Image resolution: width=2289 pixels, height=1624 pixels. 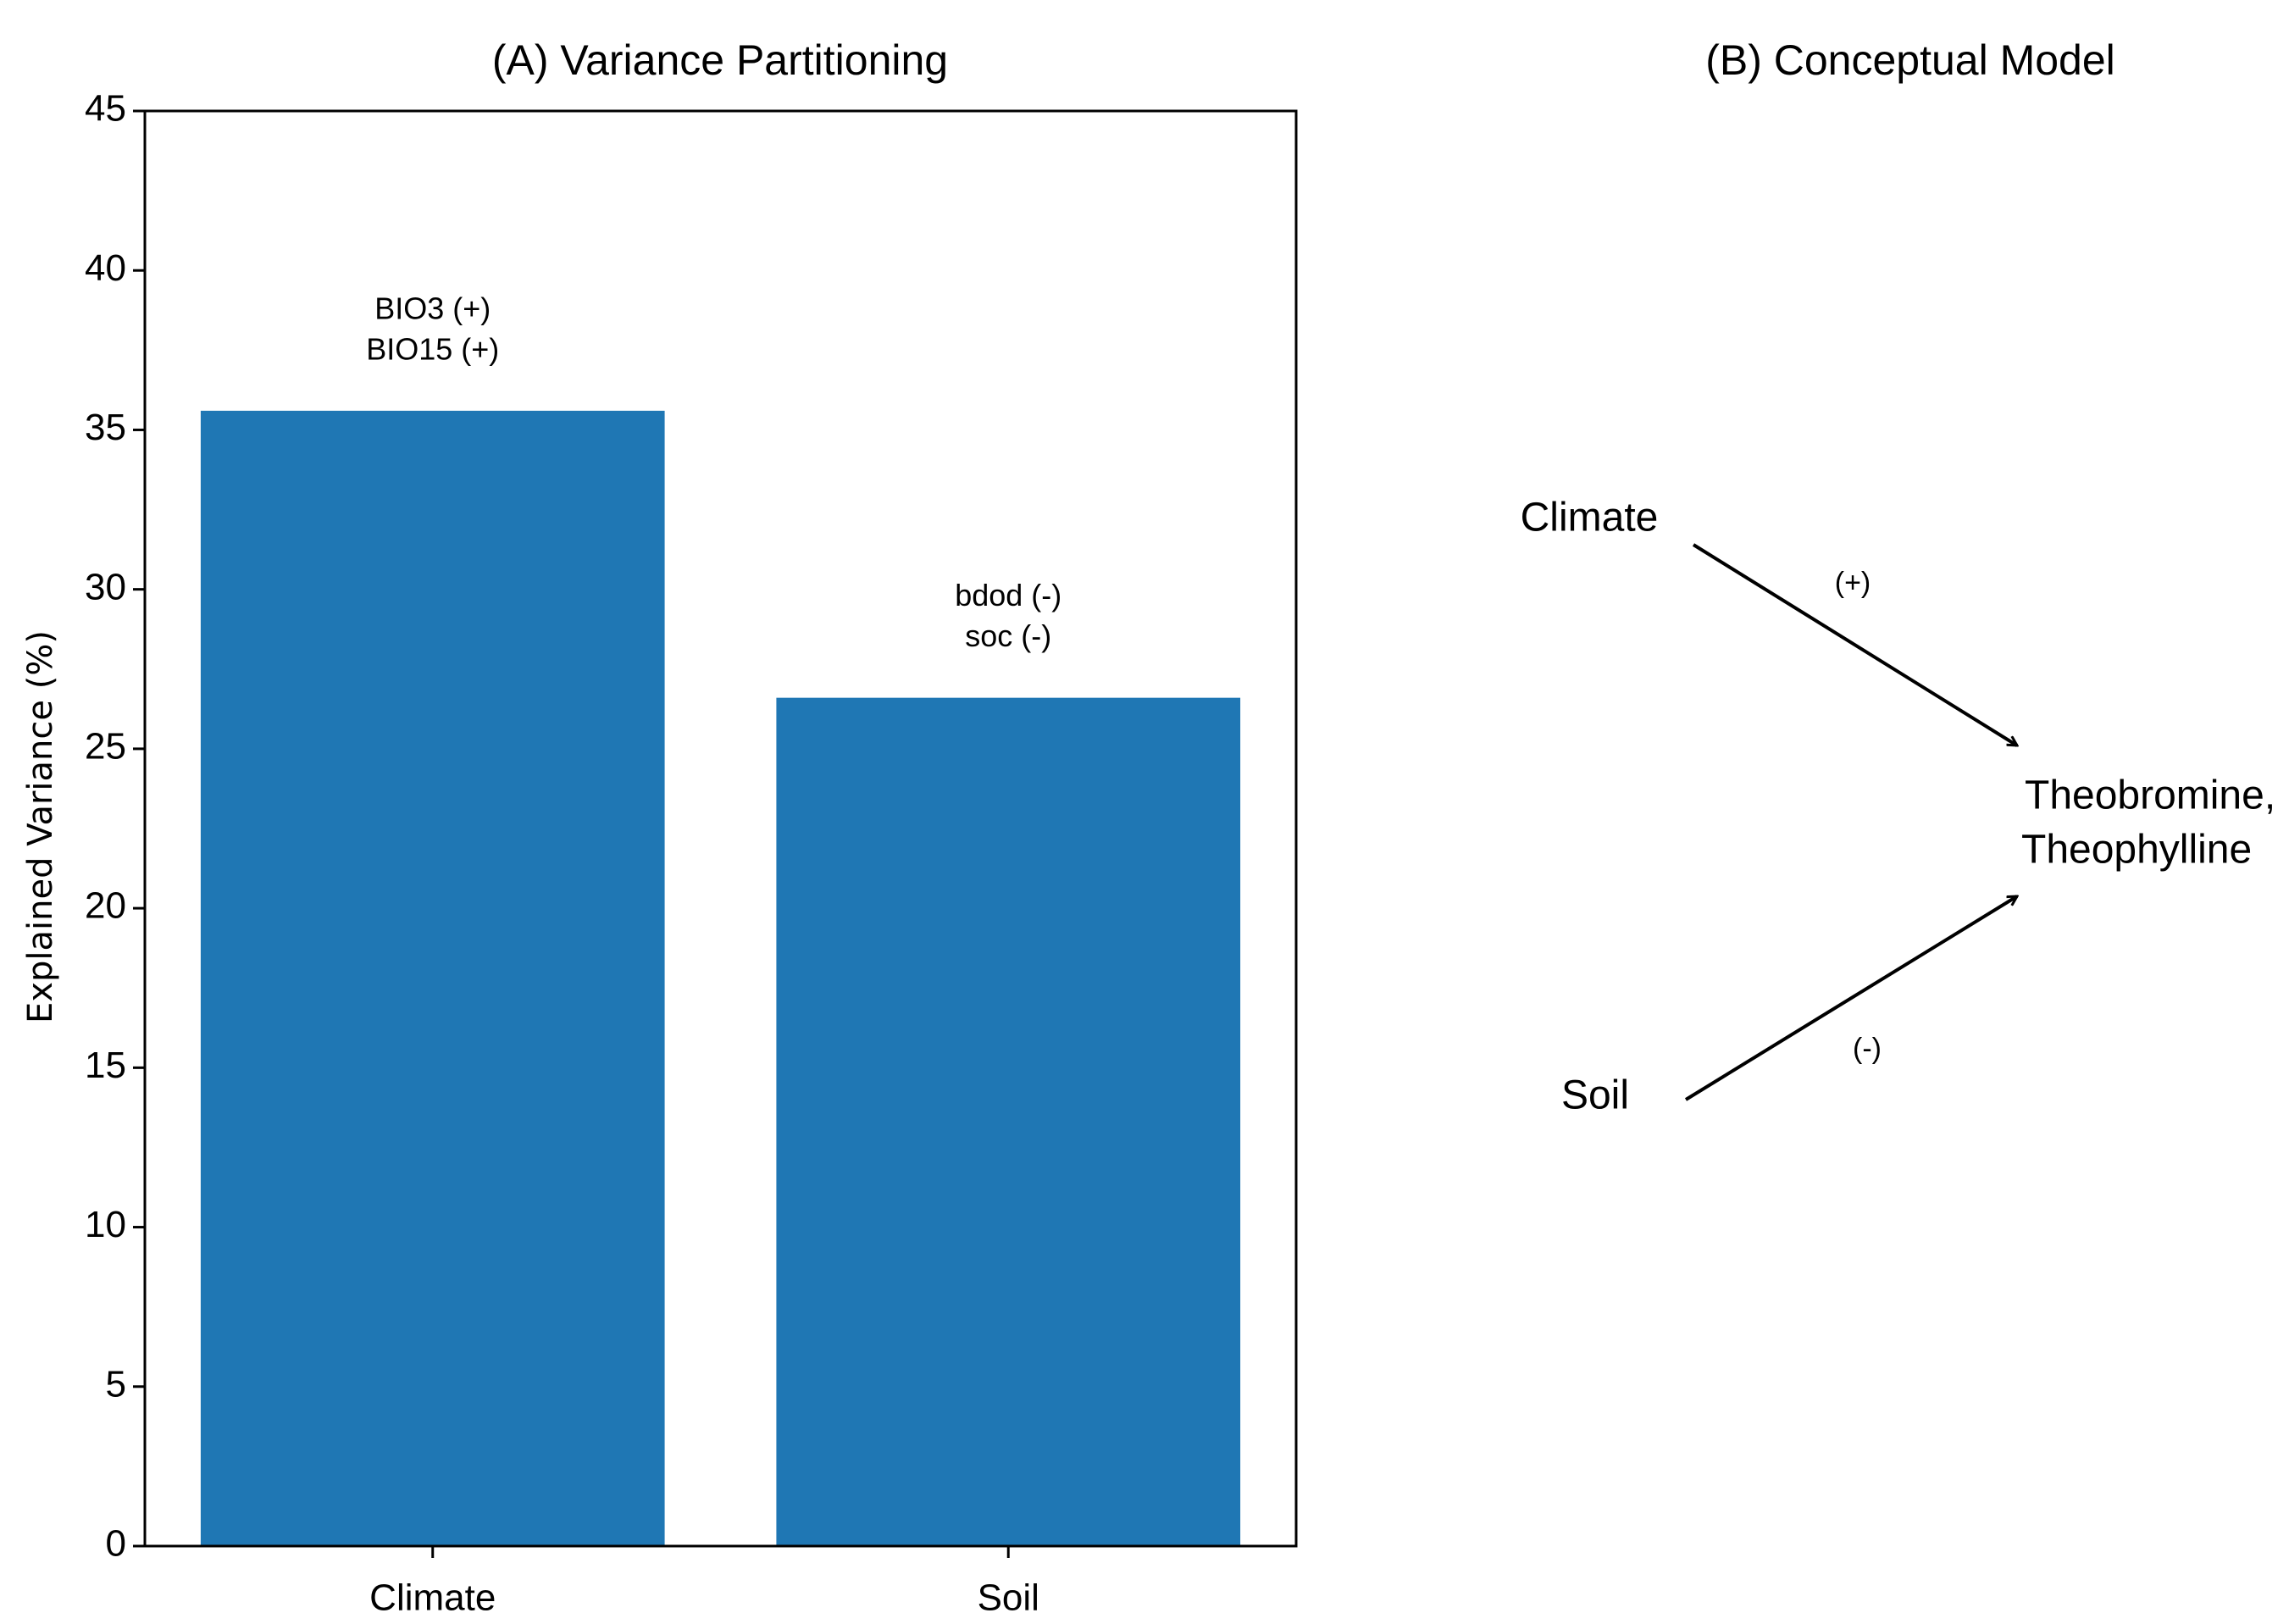 What do you see at coordinates (1008, 595) in the screenshot?
I see `bar-annotation: bdod (-)` at bounding box center [1008, 595].